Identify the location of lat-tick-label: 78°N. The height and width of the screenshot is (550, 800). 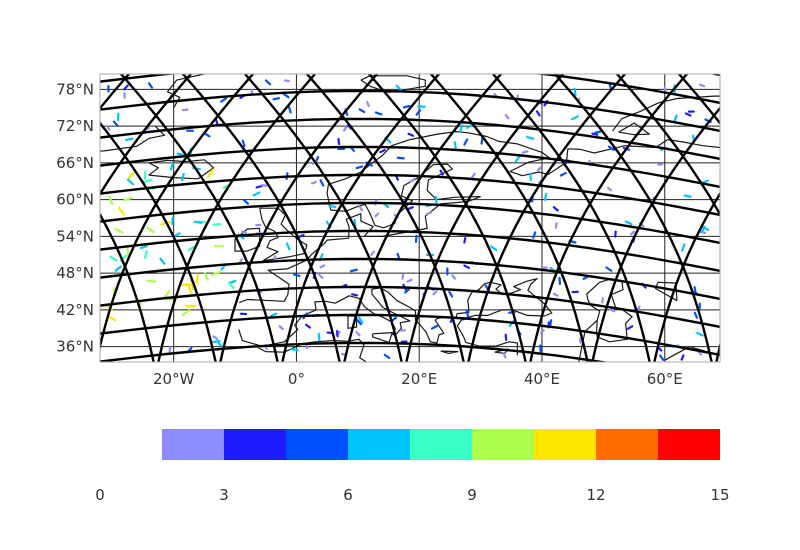
(75, 89).